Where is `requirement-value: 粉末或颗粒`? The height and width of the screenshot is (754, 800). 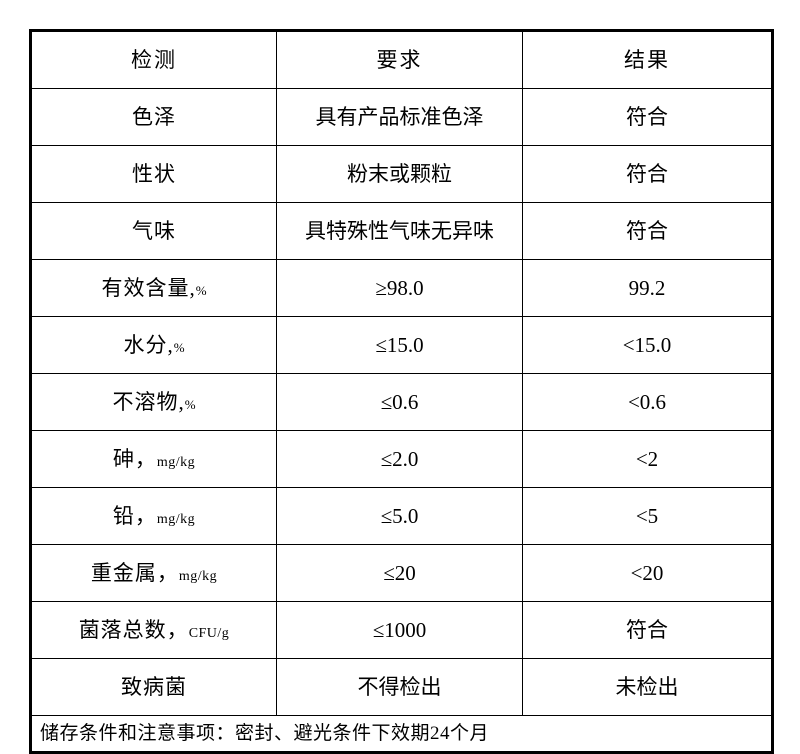 requirement-value: 粉末或颗粒 is located at coordinates (399, 173).